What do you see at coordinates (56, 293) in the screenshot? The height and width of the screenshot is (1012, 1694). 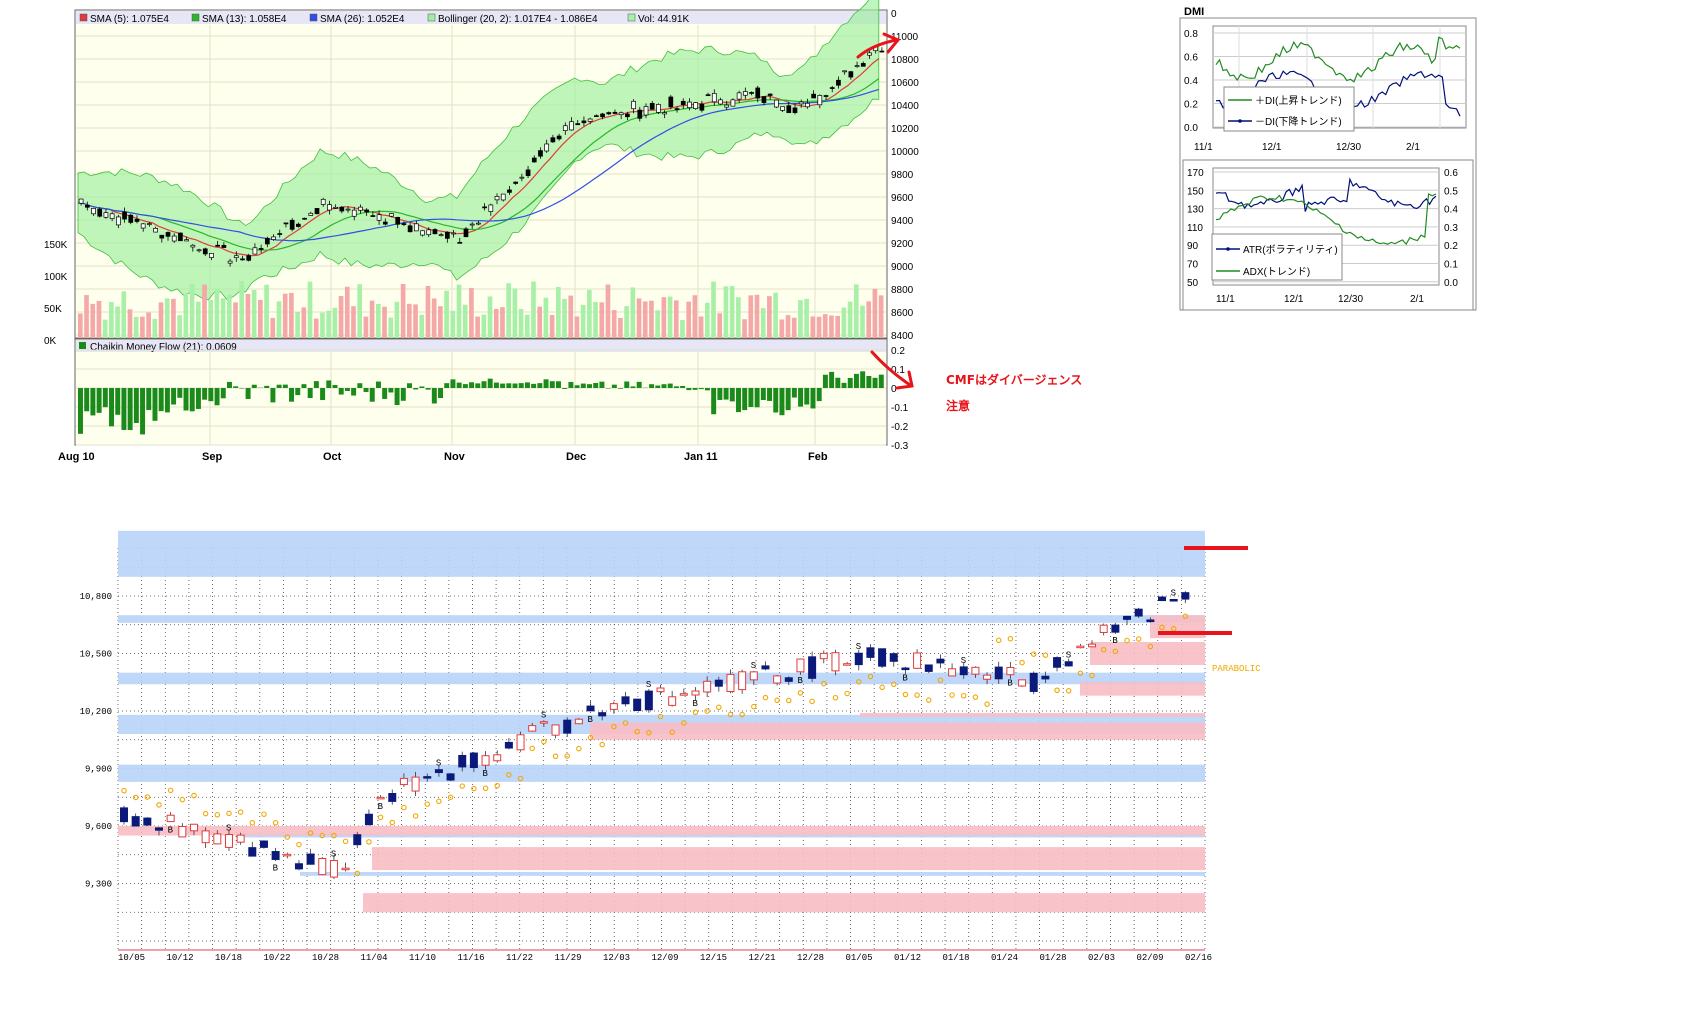 I see `volume-axis: 150K 100K 50K 0K` at bounding box center [56, 293].